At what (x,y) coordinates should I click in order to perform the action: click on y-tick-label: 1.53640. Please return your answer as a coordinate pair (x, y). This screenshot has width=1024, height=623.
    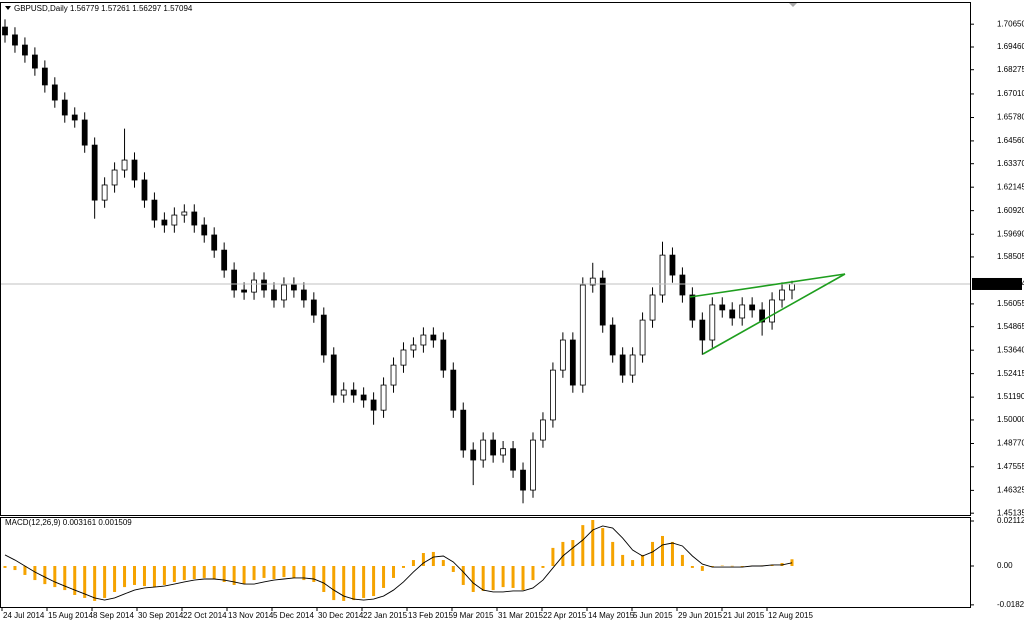
    Looking at the image, I should click on (1010, 349).